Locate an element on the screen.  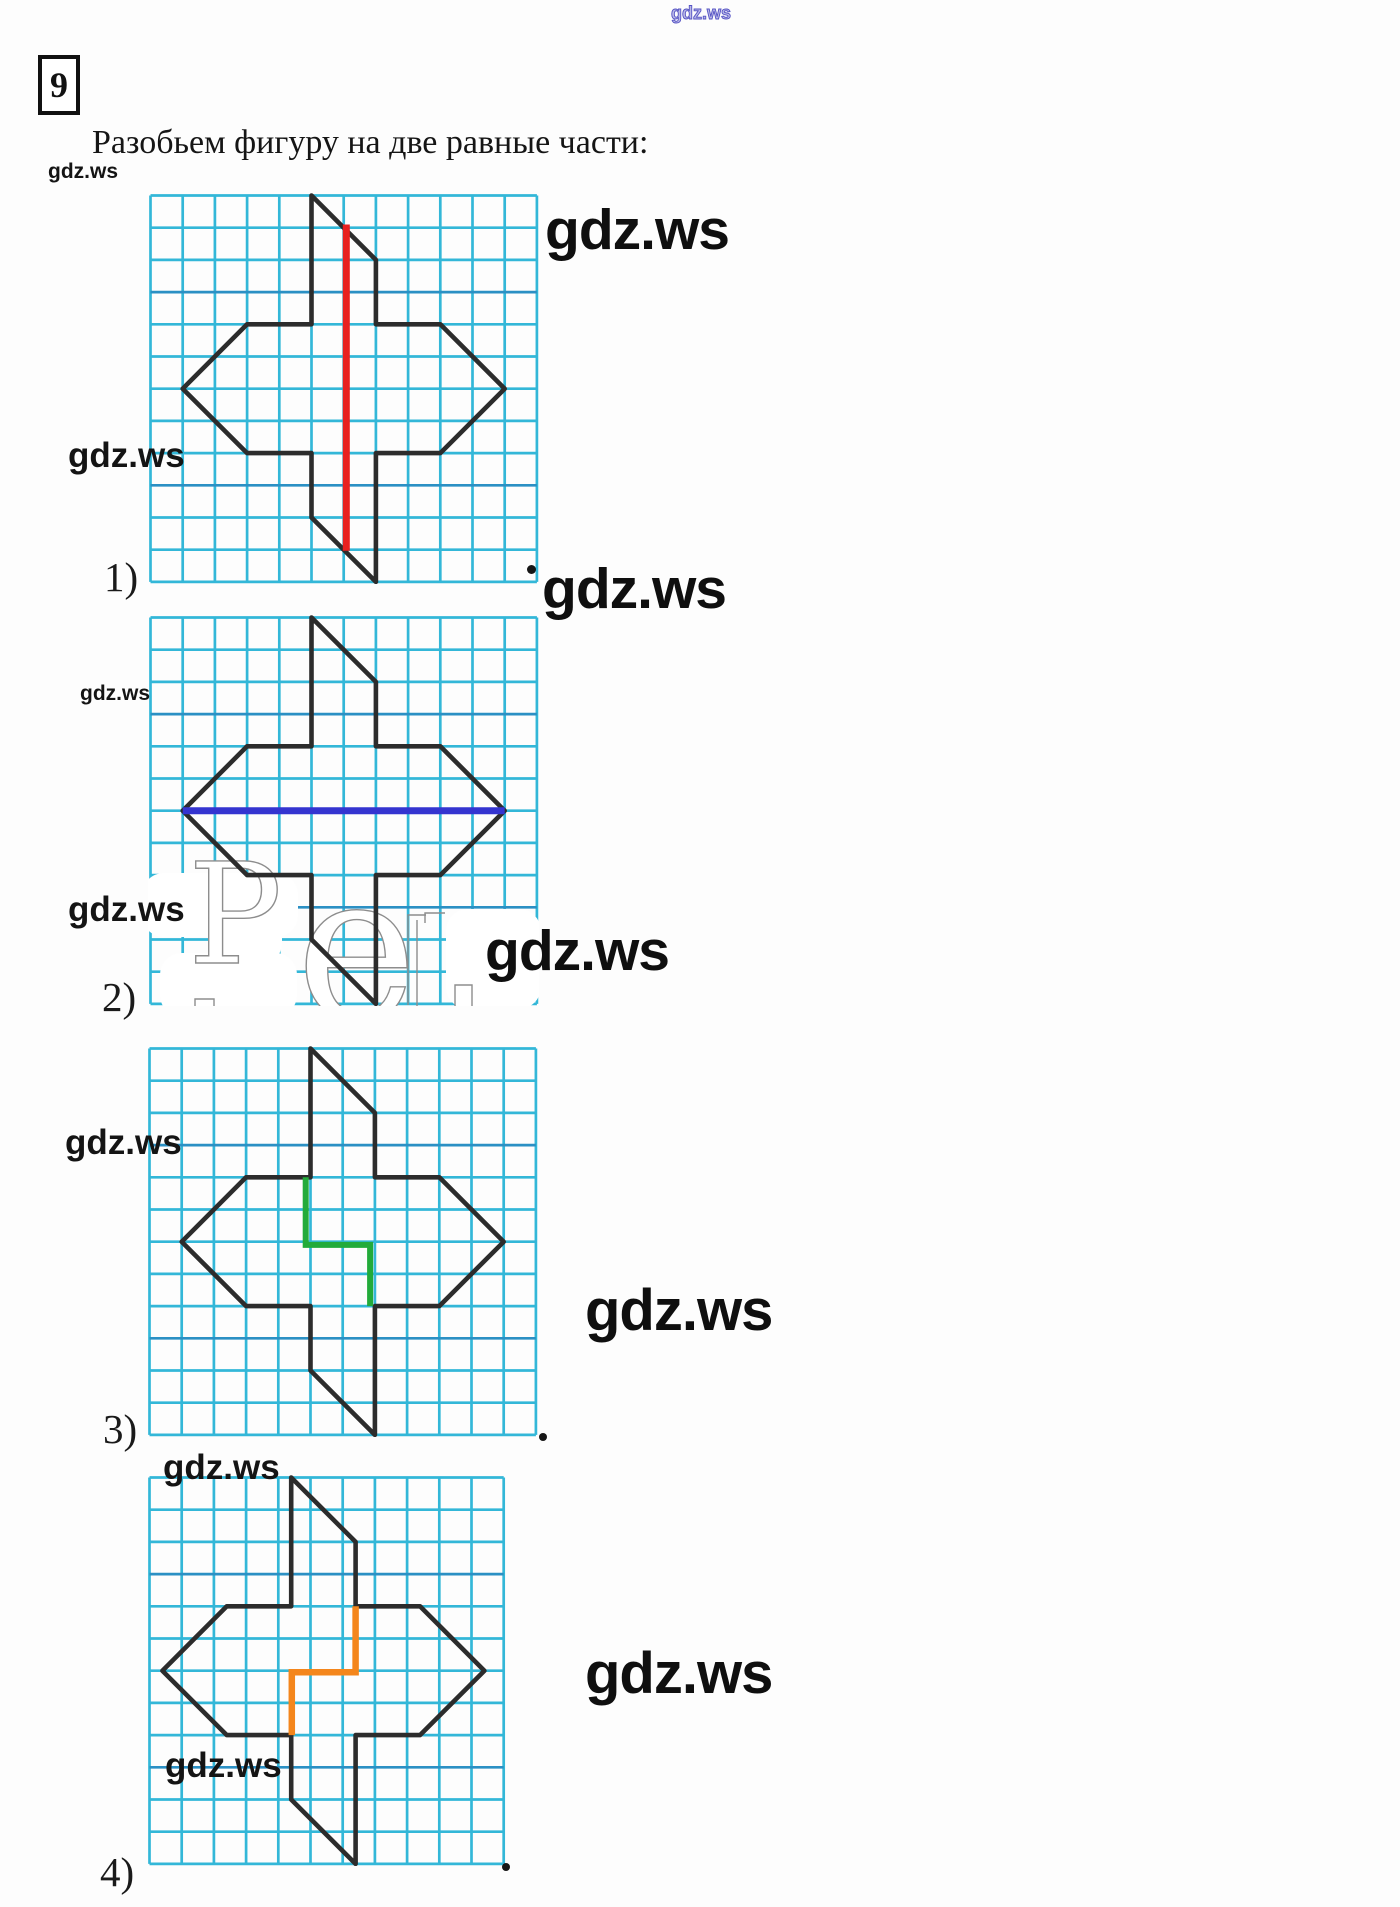
dividing-cut-line-green is located at coordinates (338, 1242).